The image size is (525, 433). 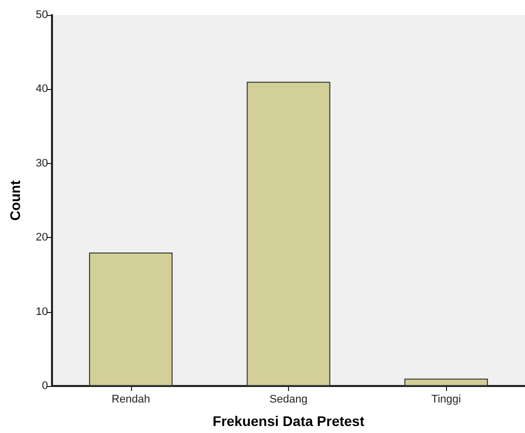 What do you see at coordinates (45, 386) in the screenshot?
I see `y-tick-label: 0` at bounding box center [45, 386].